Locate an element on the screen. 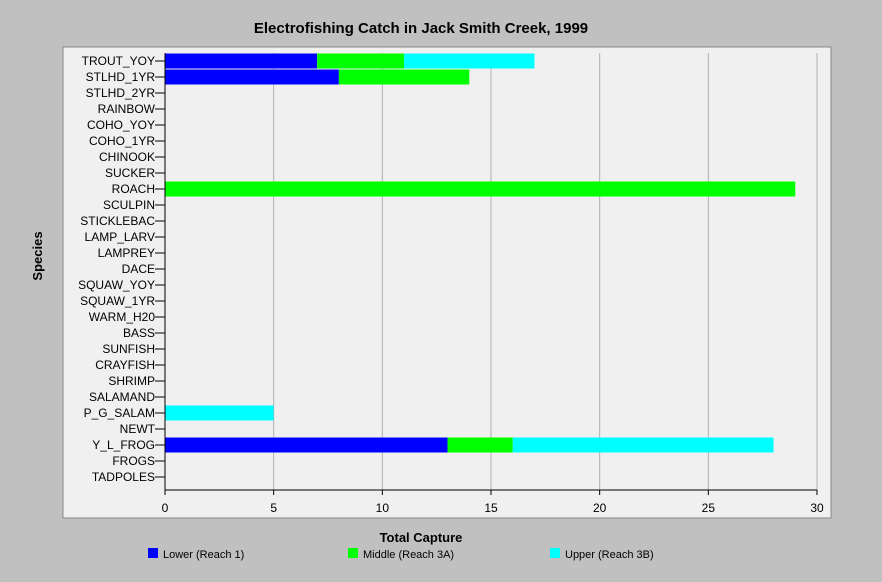 The height and width of the screenshot is (582, 882). y-tick-label: SCULPIN is located at coordinates (129, 205).